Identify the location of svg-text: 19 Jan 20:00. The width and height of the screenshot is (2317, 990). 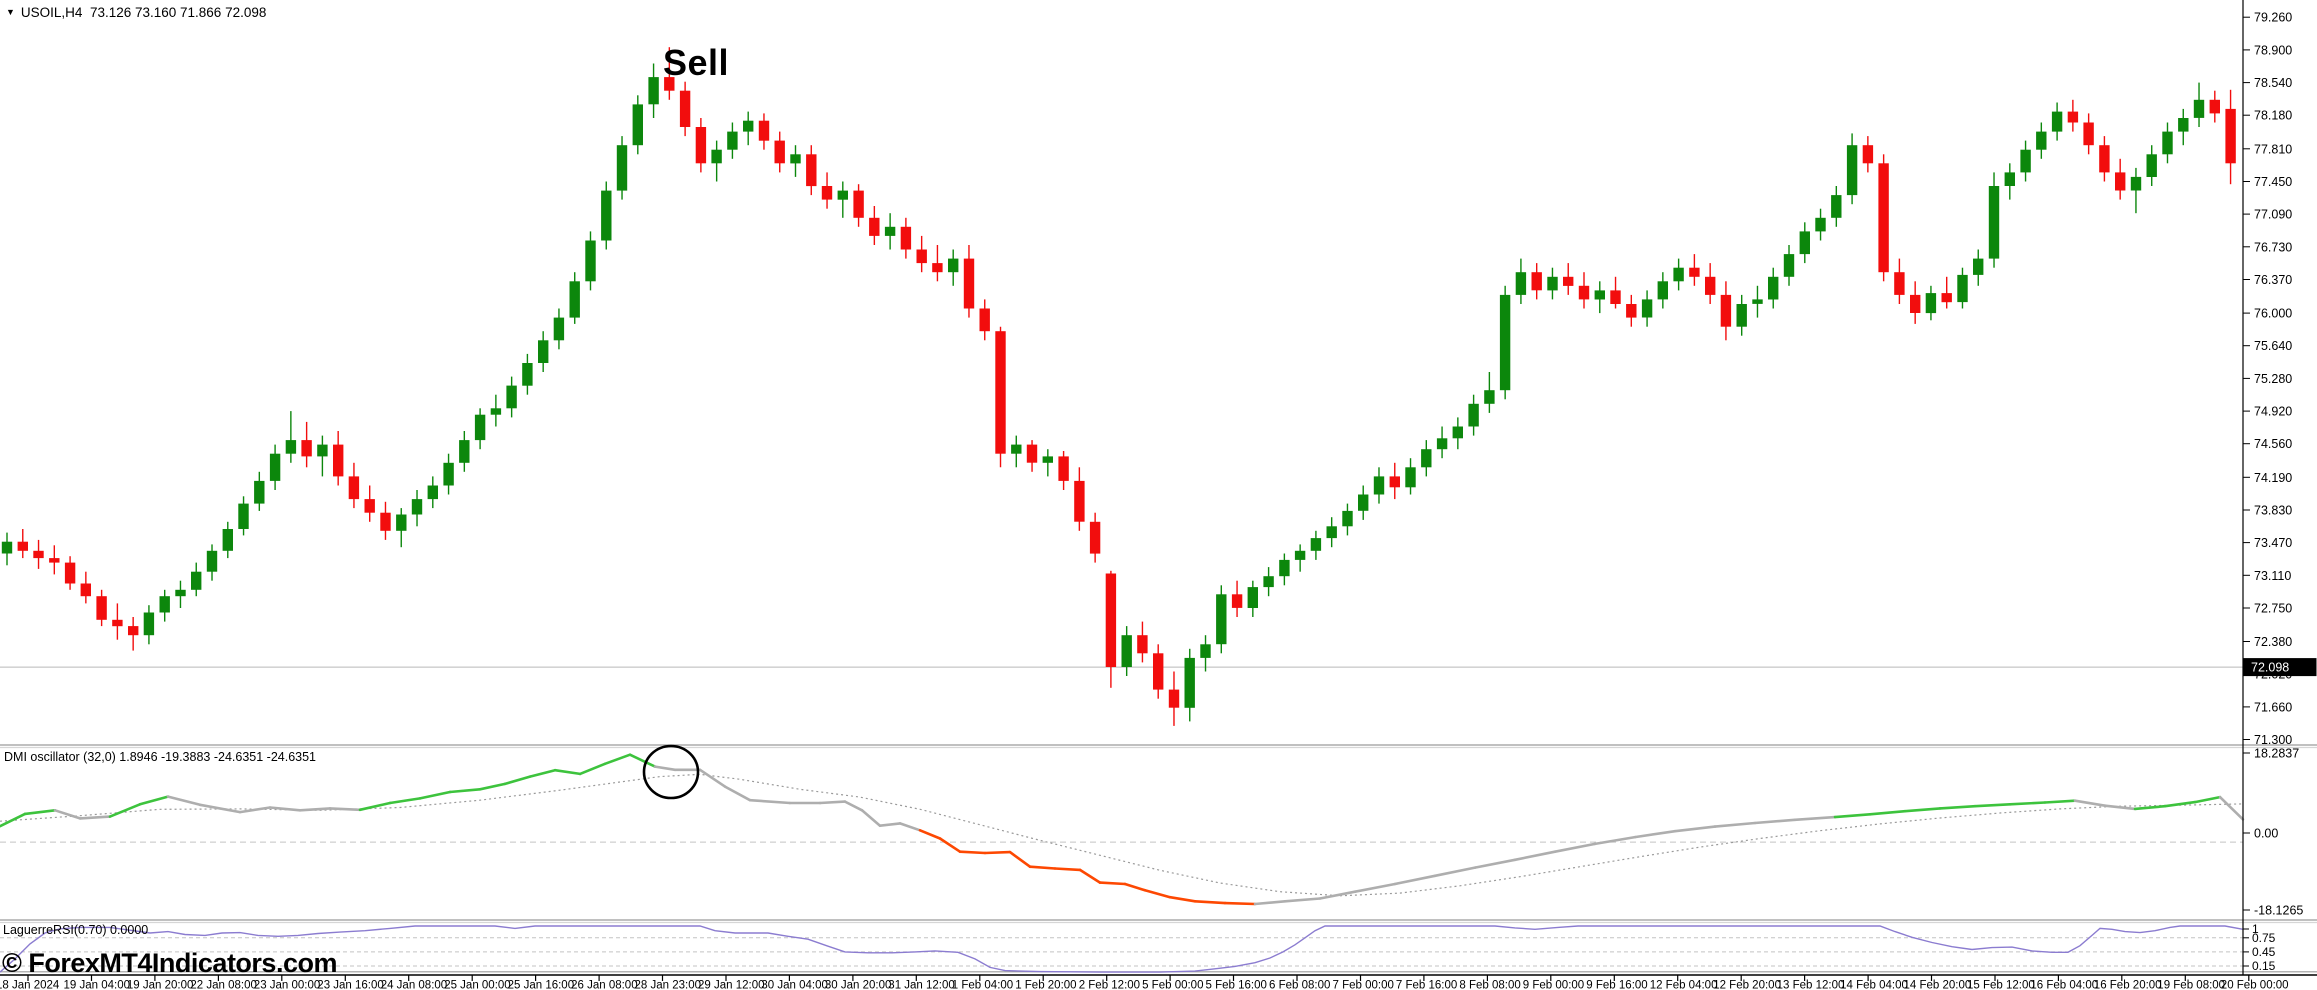
(160, 985).